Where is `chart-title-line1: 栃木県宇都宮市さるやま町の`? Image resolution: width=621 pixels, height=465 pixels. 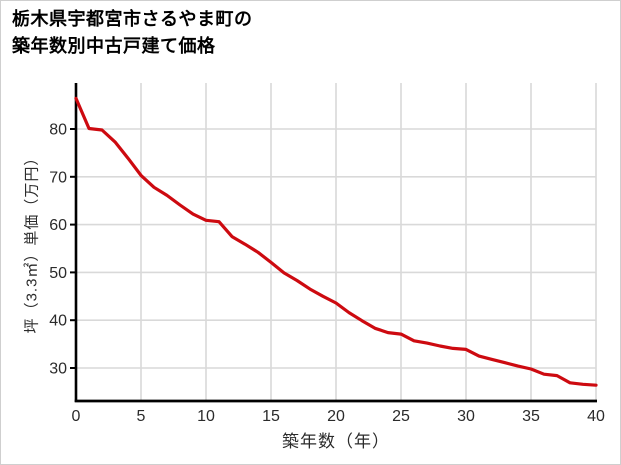
chart-title-line1: 栃木県宇都宮市さるやま町の is located at coordinates (132, 19).